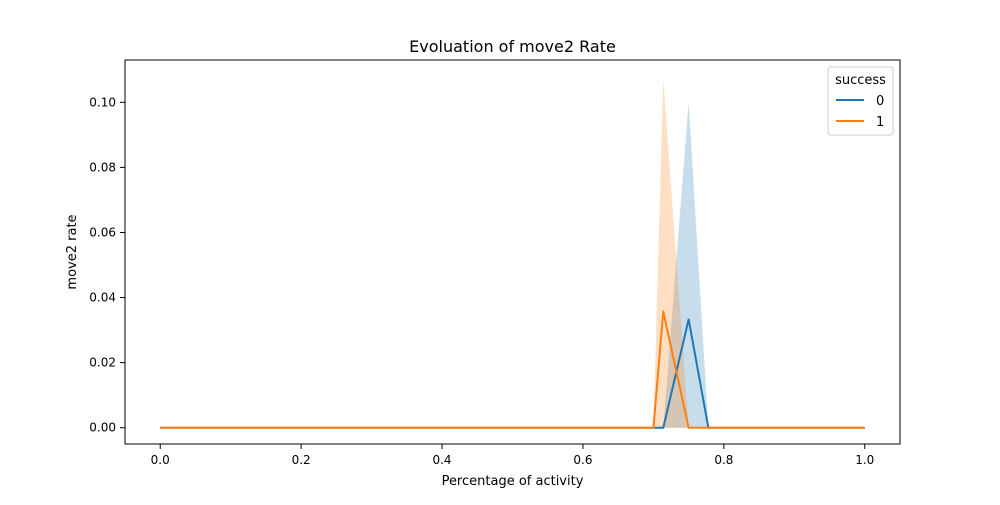  Describe the element at coordinates (723, 460) in the screenshot. I see `x-tick-label: 0.8` at that location.